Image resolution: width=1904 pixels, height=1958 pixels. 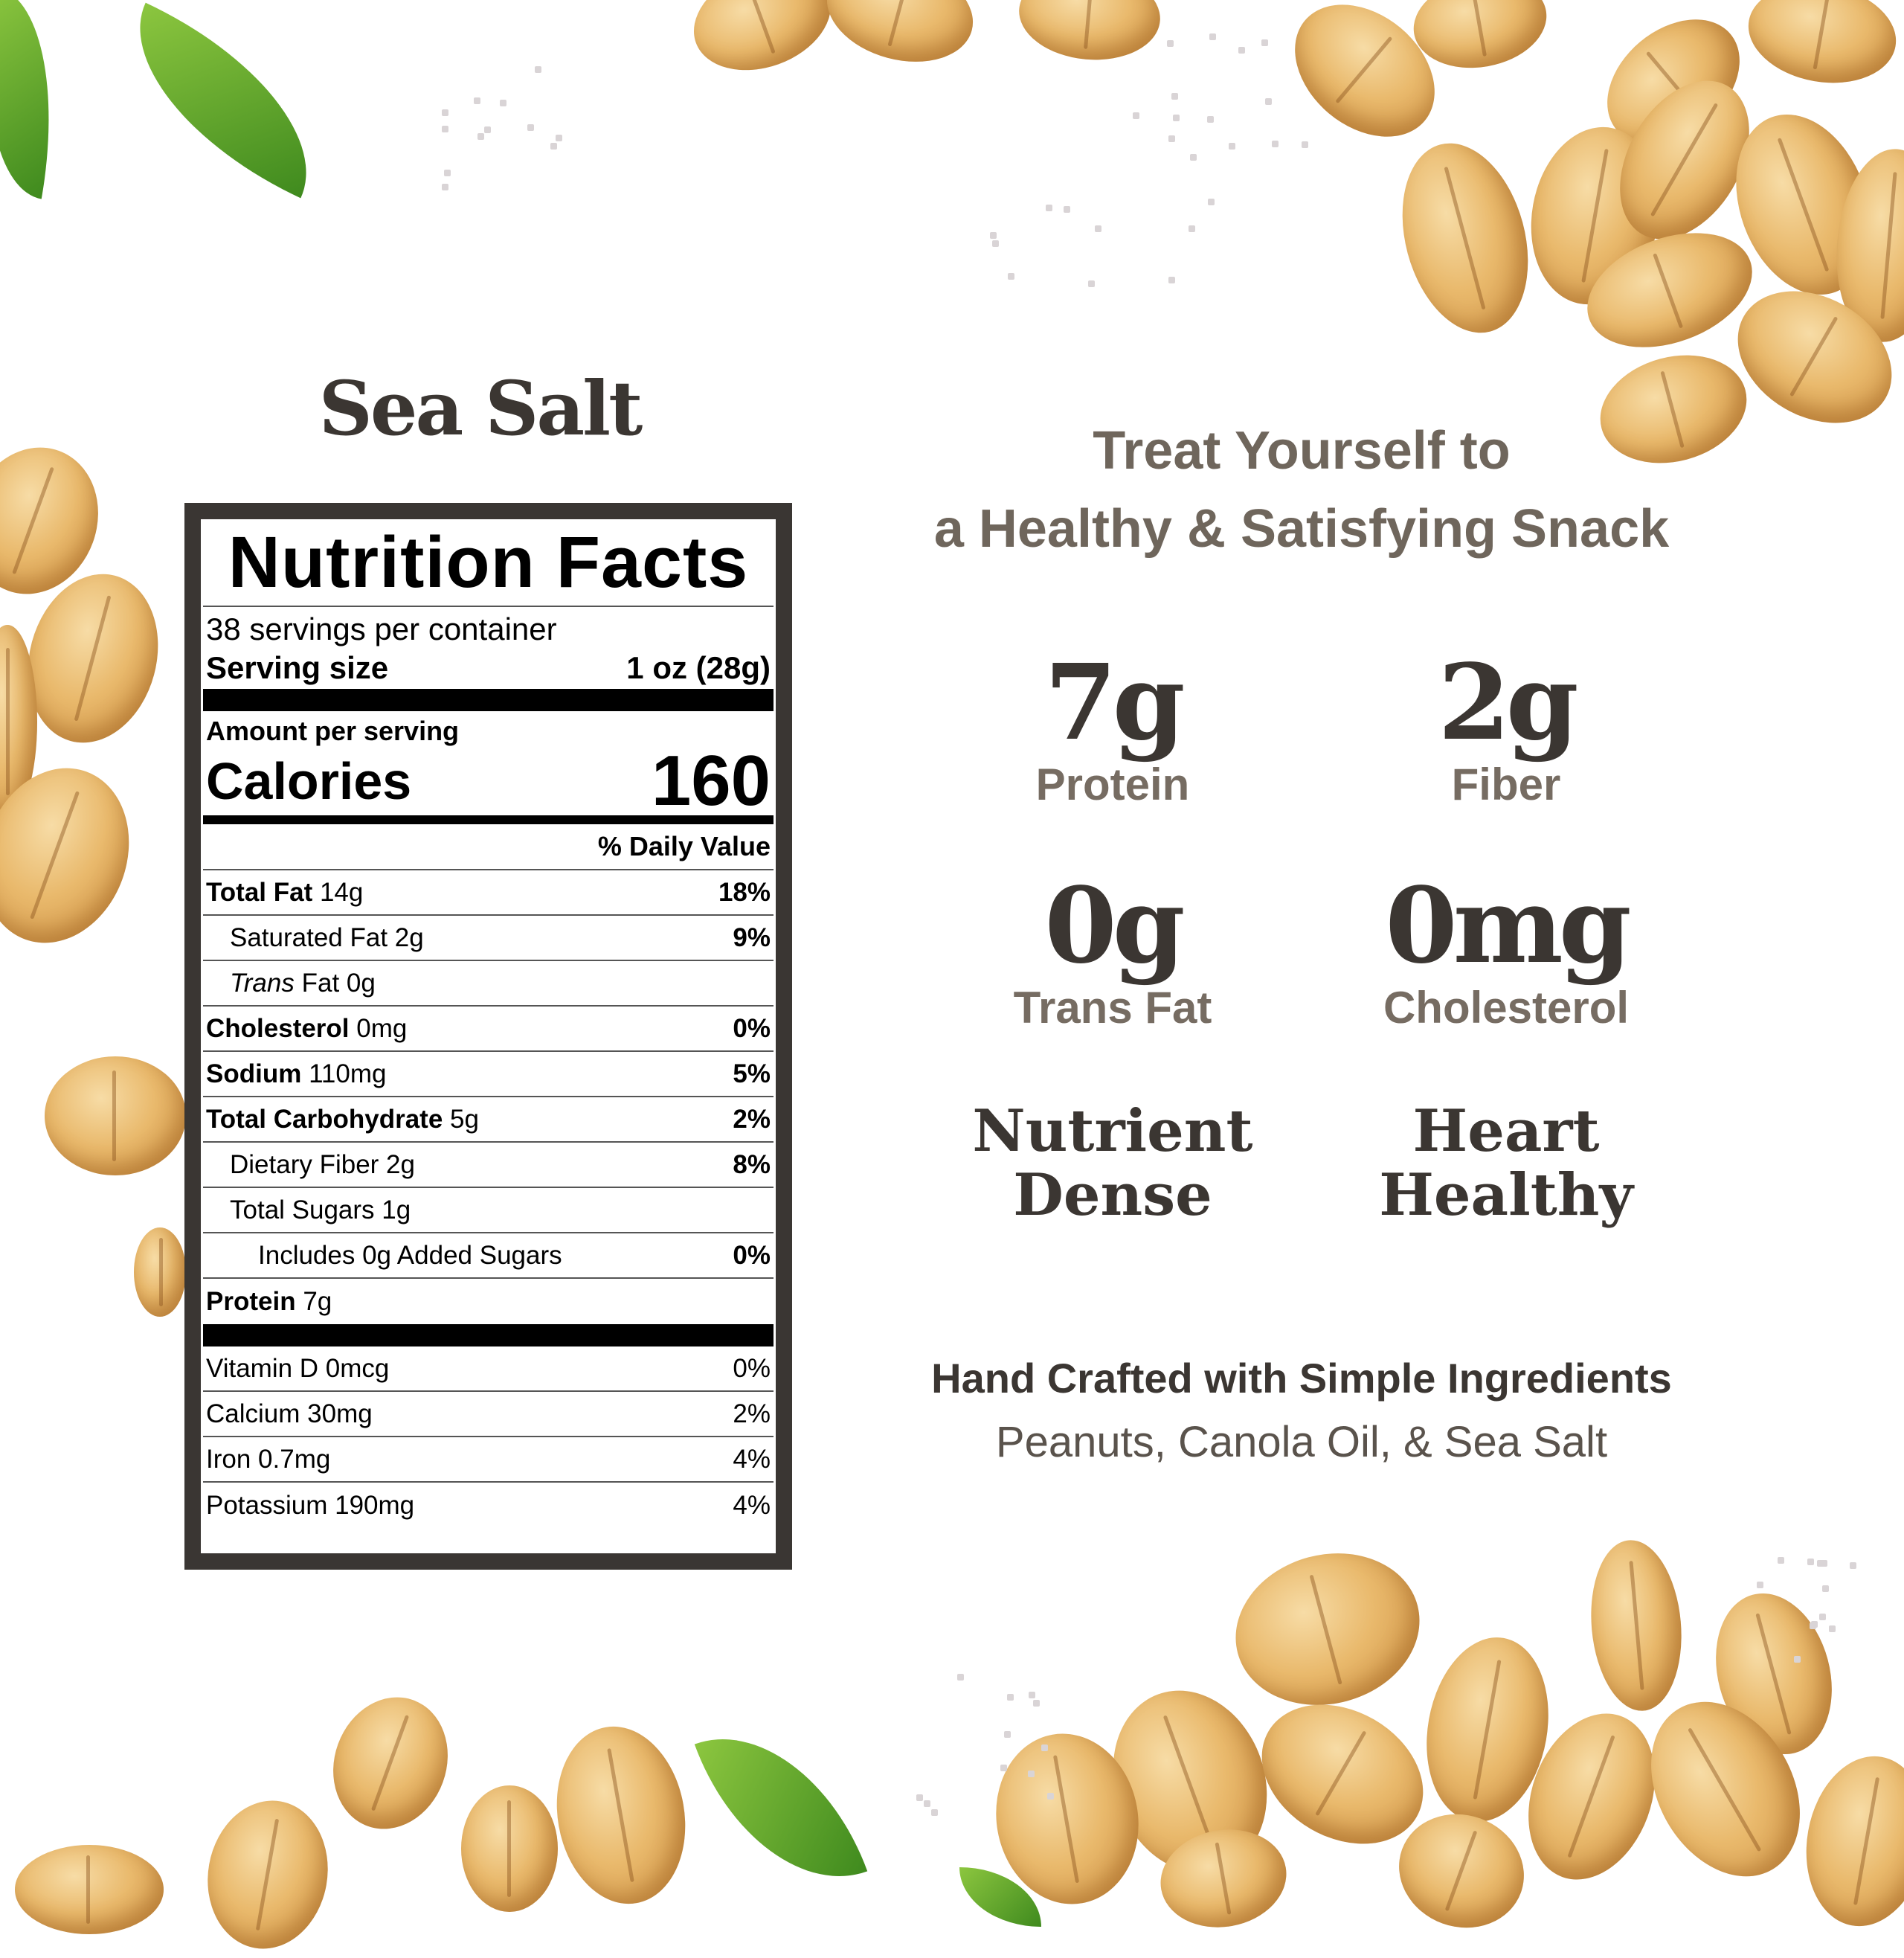 What do you see at coordinates (278, 1028) in the screenshot?
I see `nutrient-name: Cholesterol` at bounding box center [278, 1028].